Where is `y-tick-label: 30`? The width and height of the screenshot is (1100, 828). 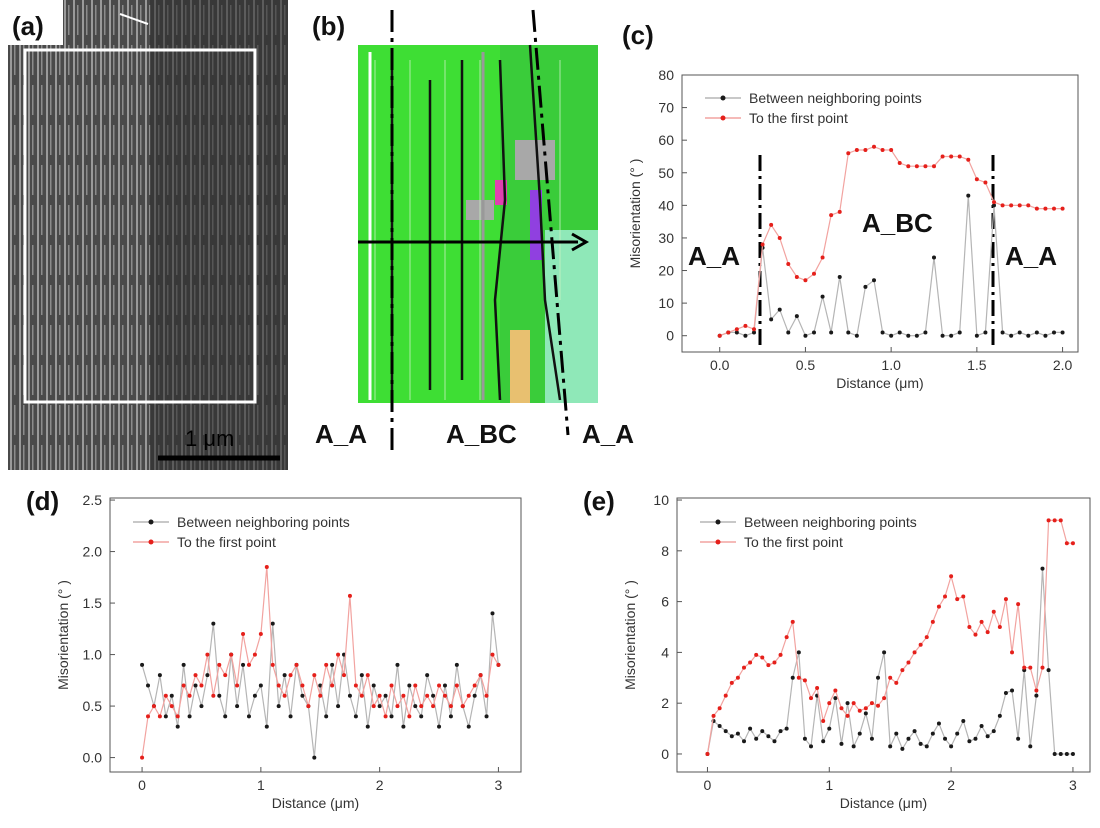
y-tick-label: 30 is located at coordinates (666, 238).